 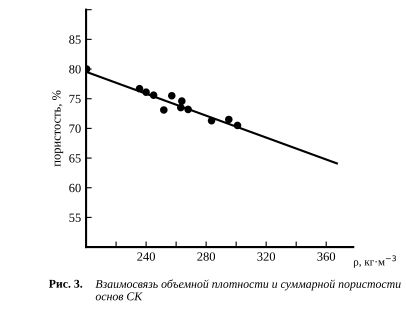 I want to click on y-tick-label: 75, so click(x=75, y=99).